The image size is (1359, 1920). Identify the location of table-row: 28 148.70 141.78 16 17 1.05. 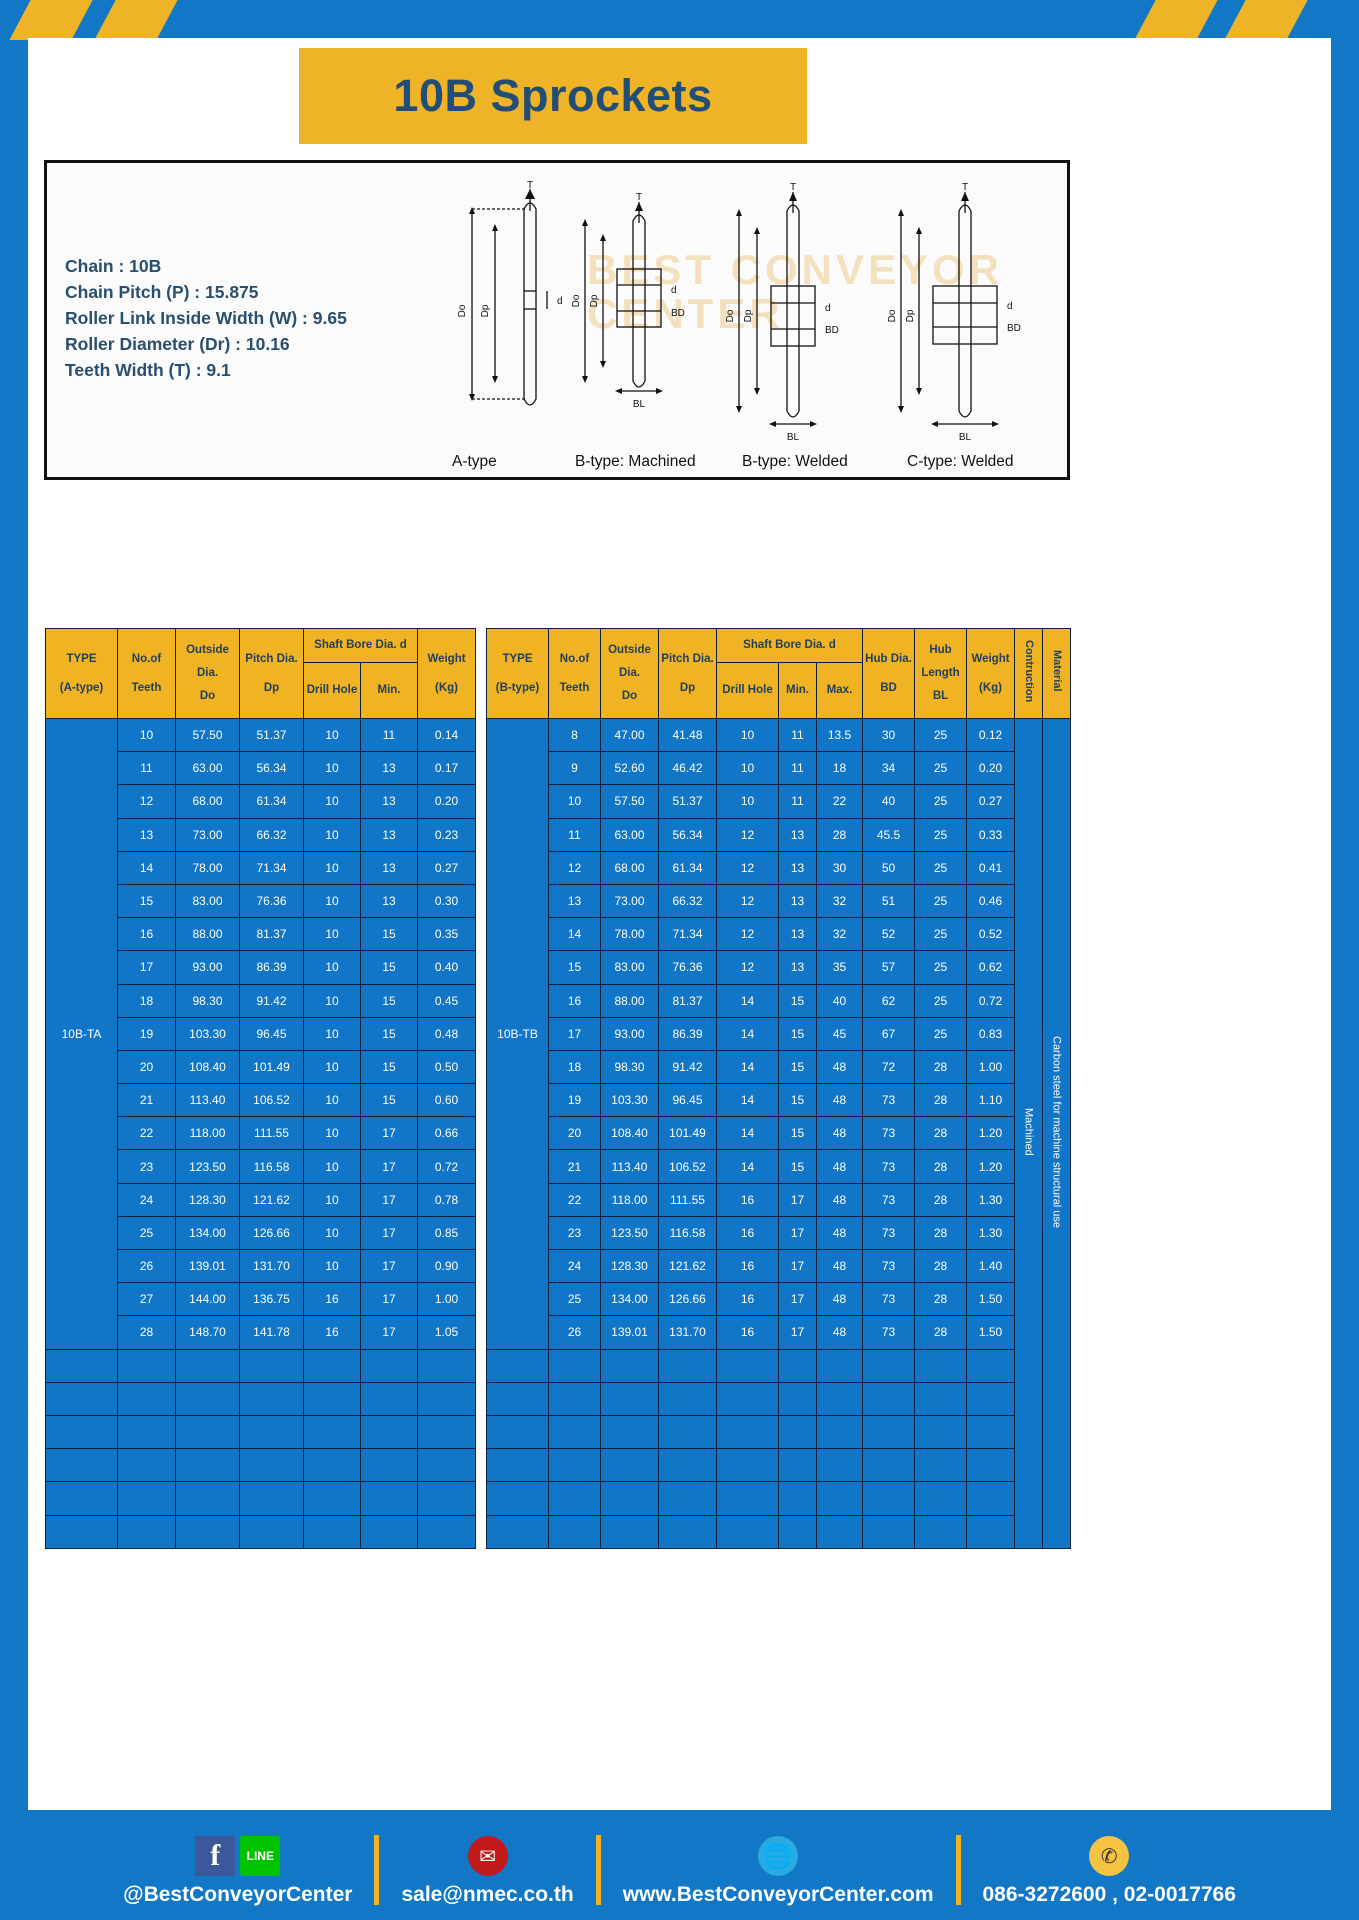
(261, 1332).